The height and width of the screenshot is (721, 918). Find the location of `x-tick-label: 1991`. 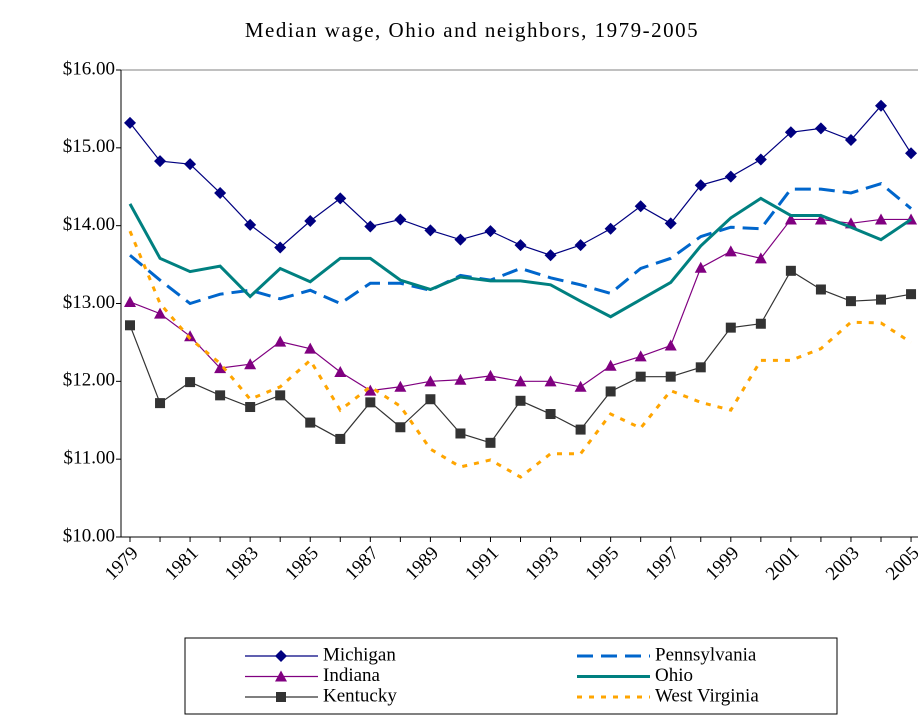

x-tick-label: 1991 is located at coordinates (482, 564).